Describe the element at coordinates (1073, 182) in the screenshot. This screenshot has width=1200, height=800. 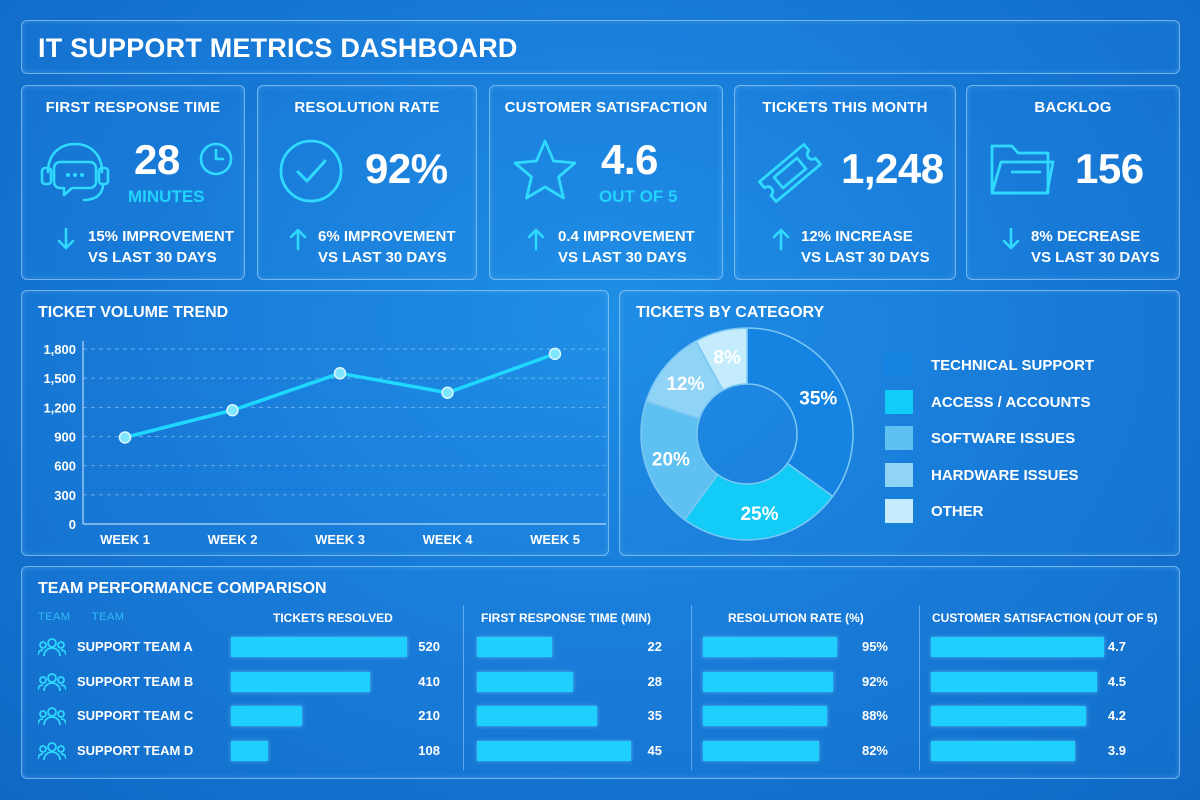
I see `kpi-card-backlog: BACKLOG 156 8% DECREASE VS LAST 30 DAYS` at that location.